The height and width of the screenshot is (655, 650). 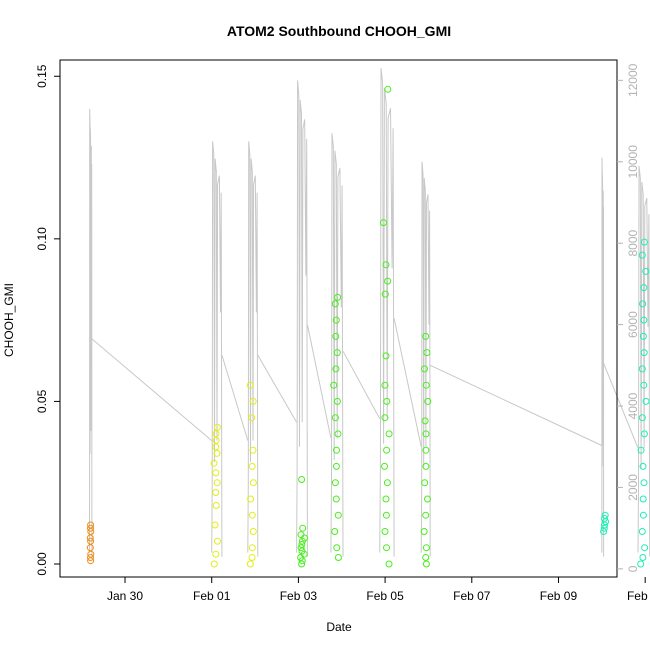 I want to click on chart-title: ATOM2 Southbound CHOOH_GMI, so click(x=339, y=31).